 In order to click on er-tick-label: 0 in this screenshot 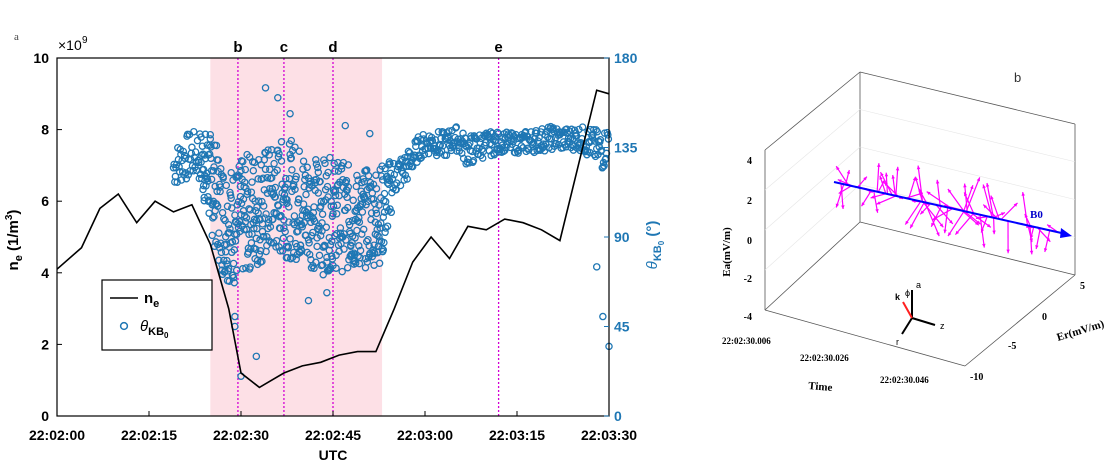, I will do `click(1044, 317)`.